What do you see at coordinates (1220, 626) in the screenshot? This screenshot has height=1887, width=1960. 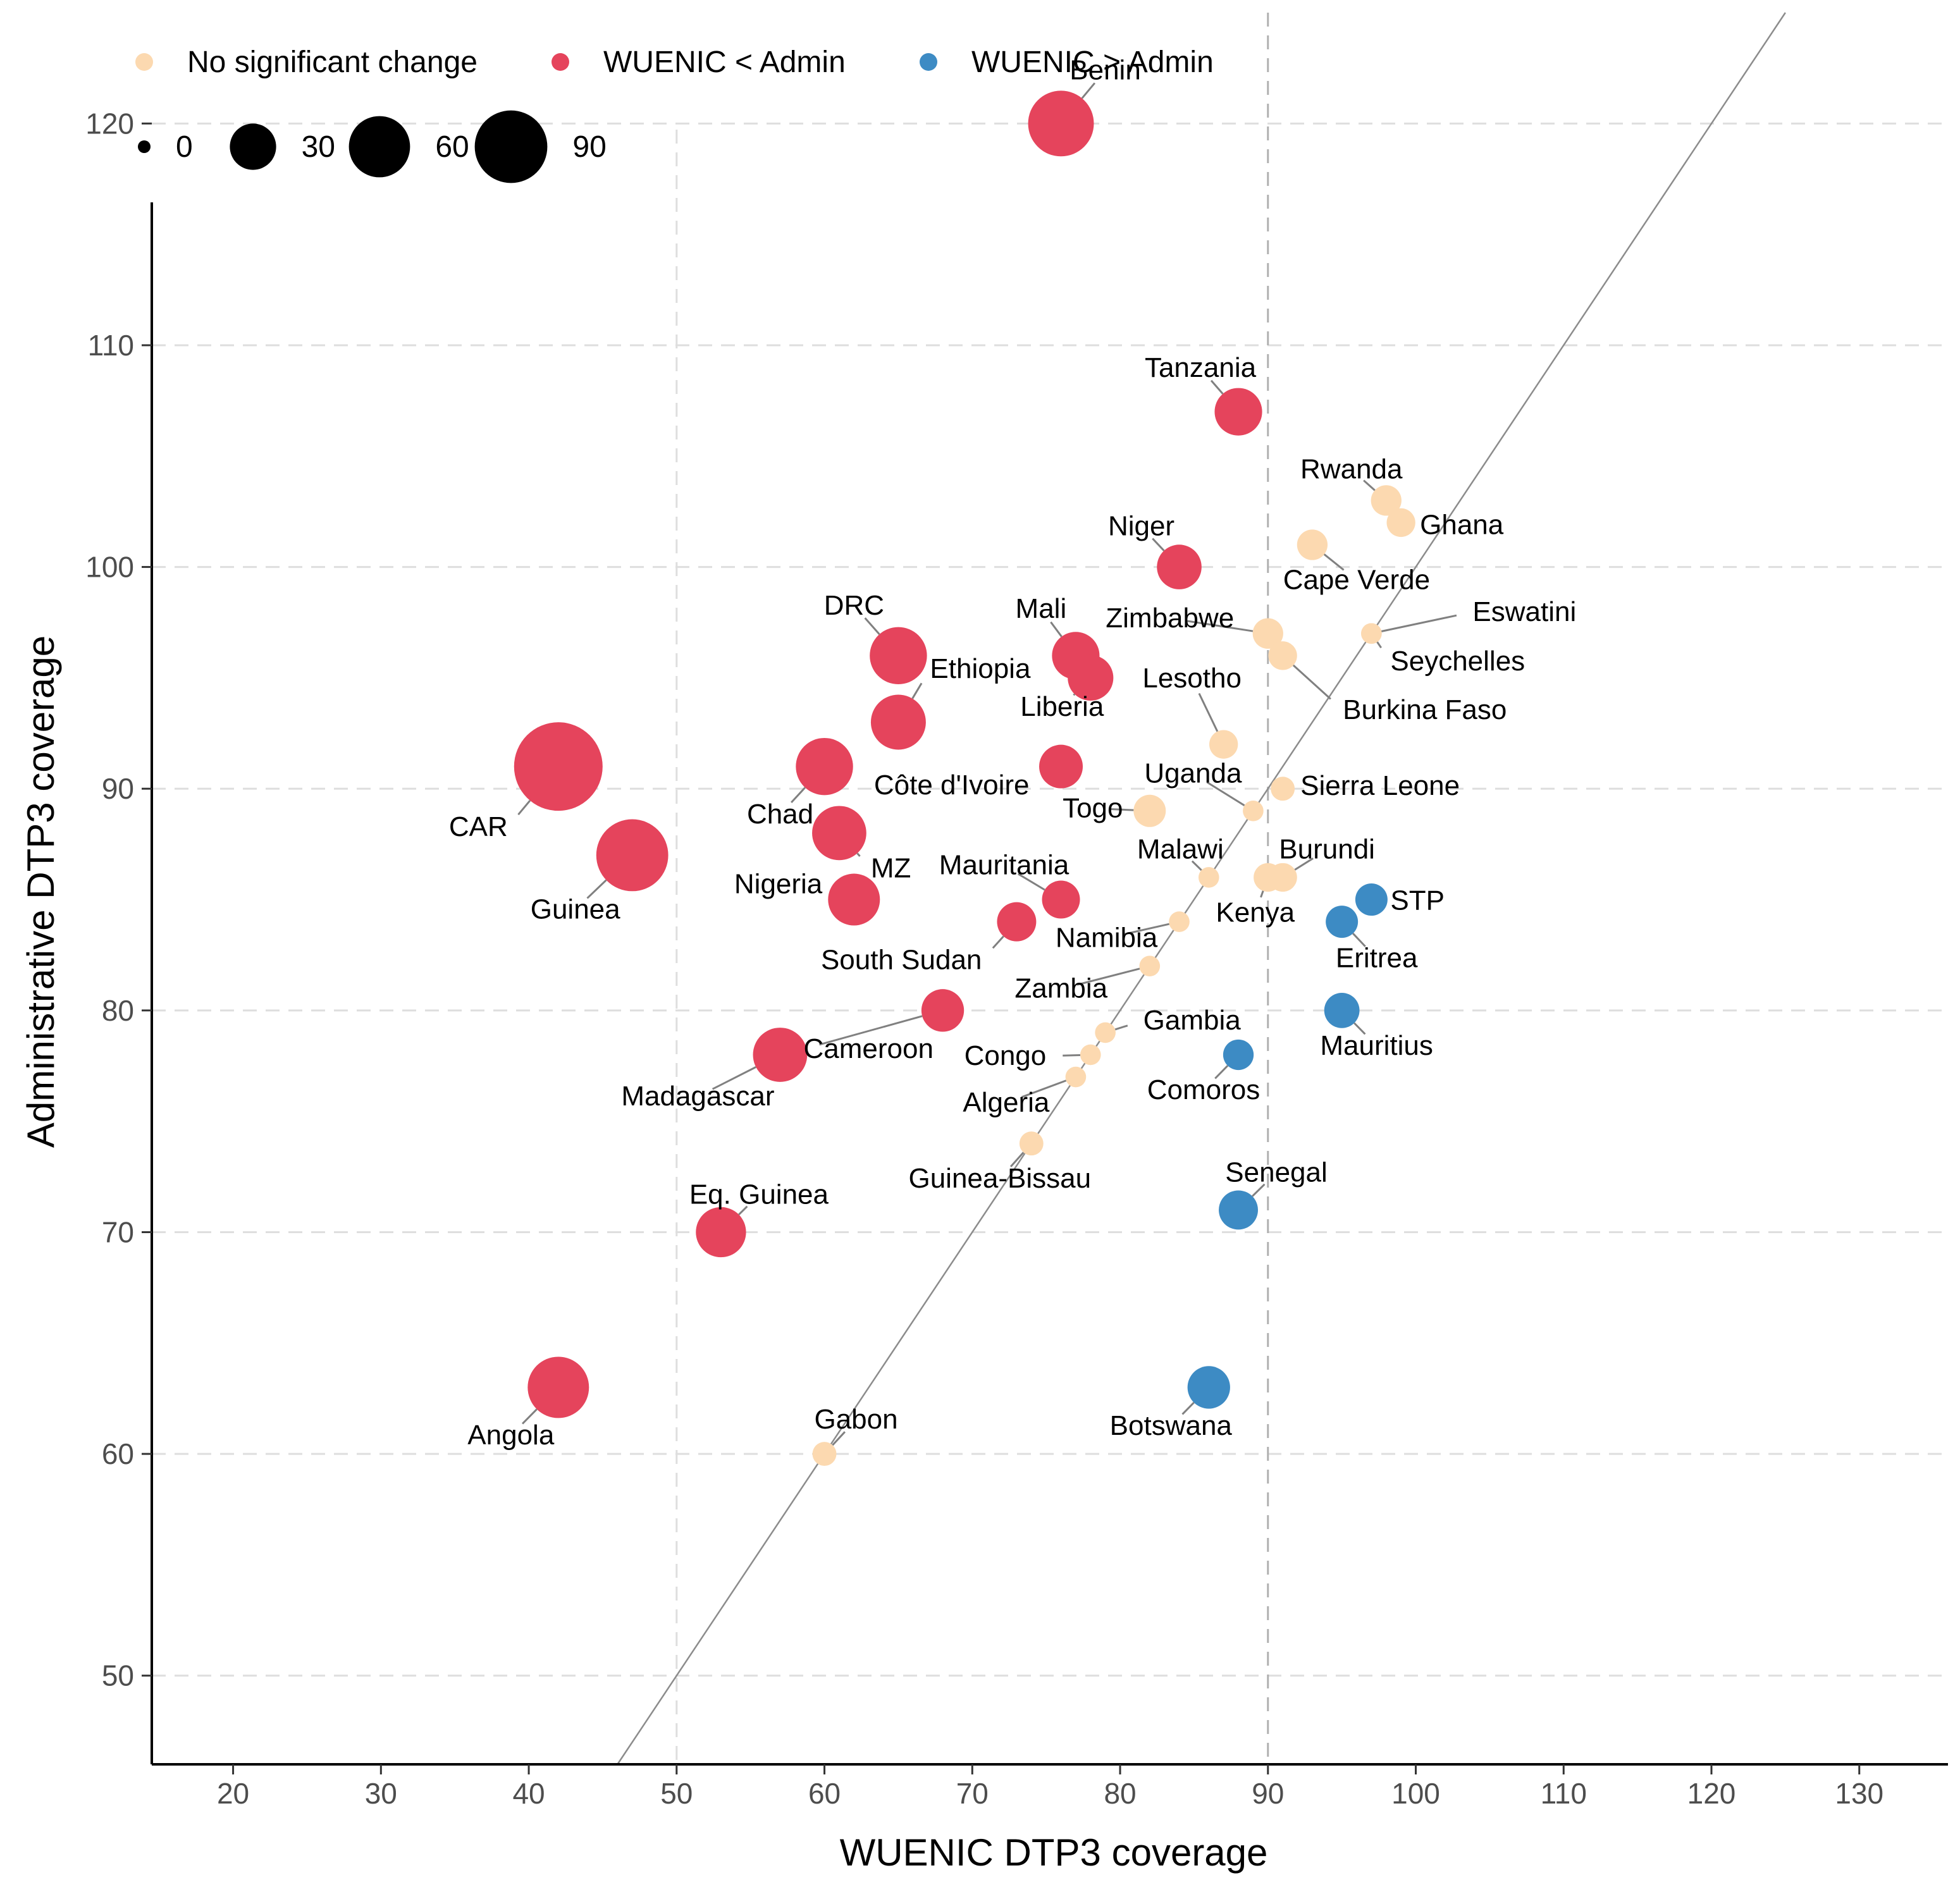 I see `leader-zimbabwe` at bounding box center [1220, 626].